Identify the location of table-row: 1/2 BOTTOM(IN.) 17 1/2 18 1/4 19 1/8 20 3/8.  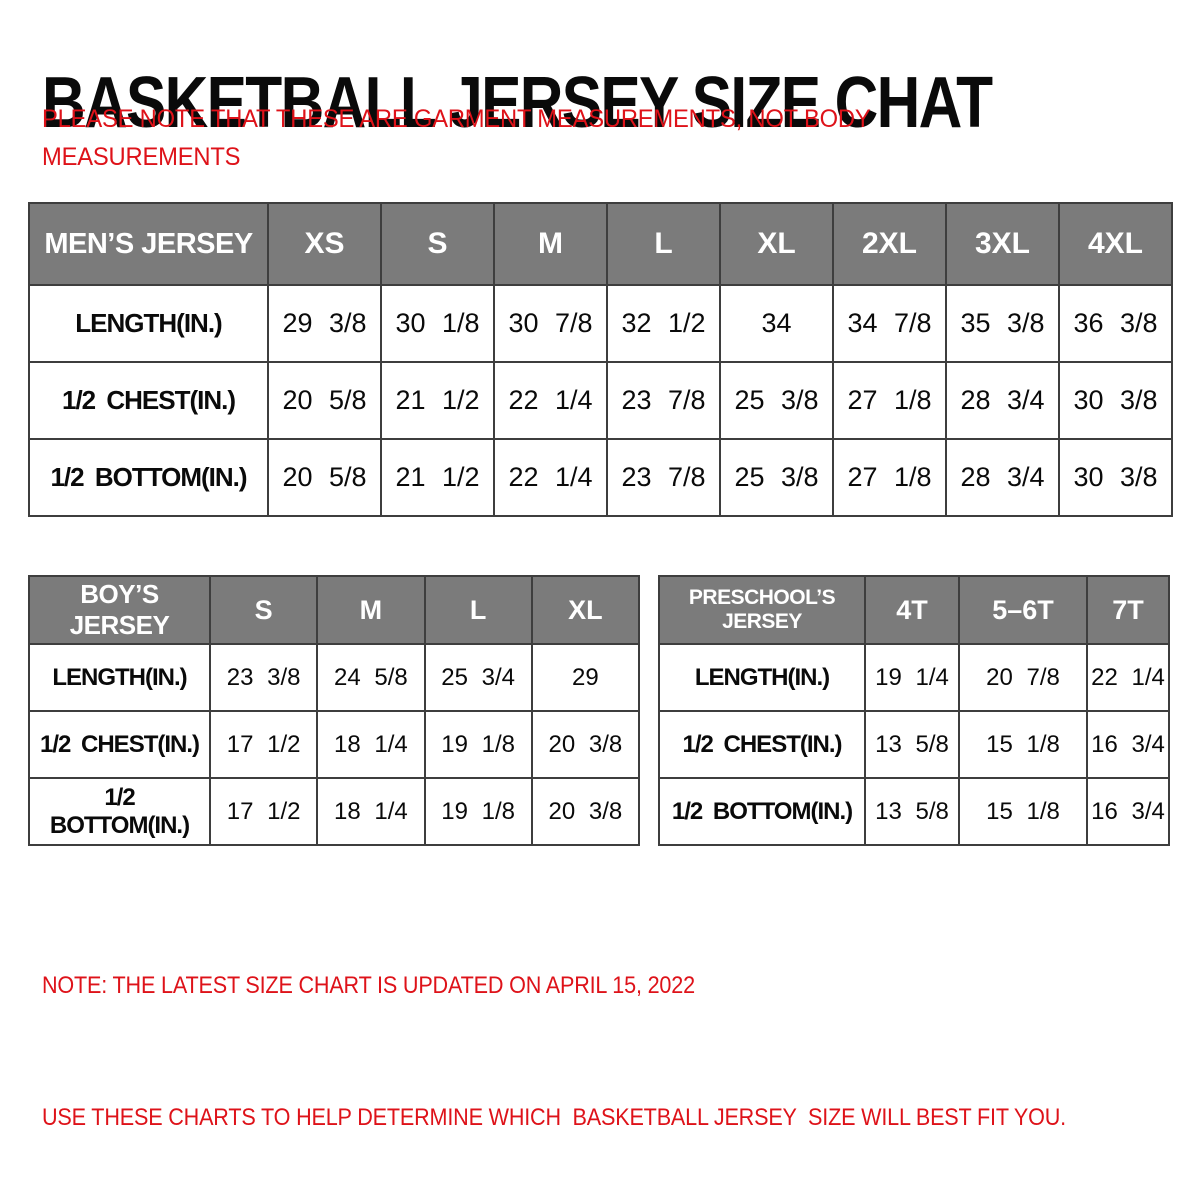
(334, 811).